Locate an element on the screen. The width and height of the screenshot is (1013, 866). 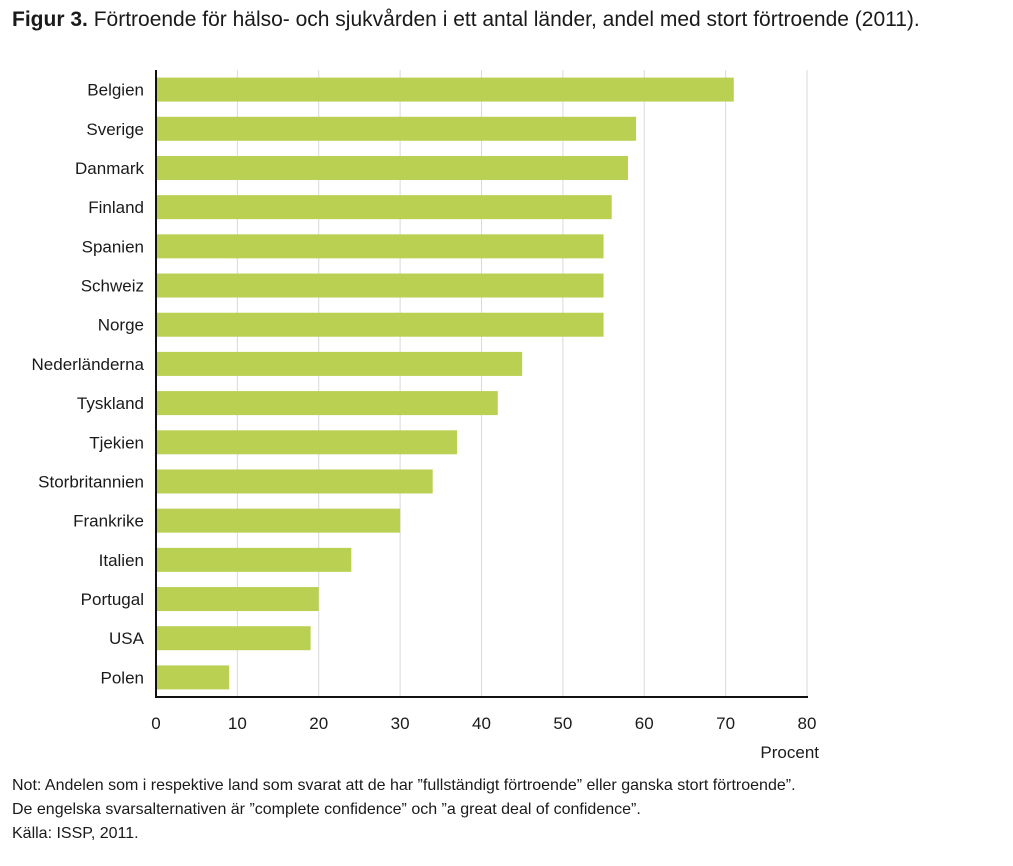
x-axis-label: Procent is located at coordinates (789, 752).